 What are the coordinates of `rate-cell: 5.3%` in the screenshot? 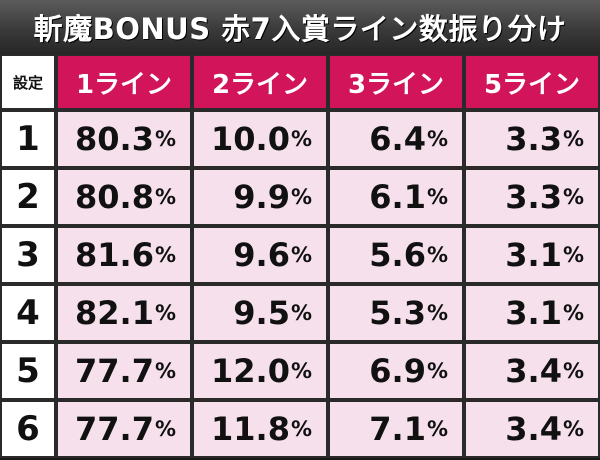 It's located at (396, 313).